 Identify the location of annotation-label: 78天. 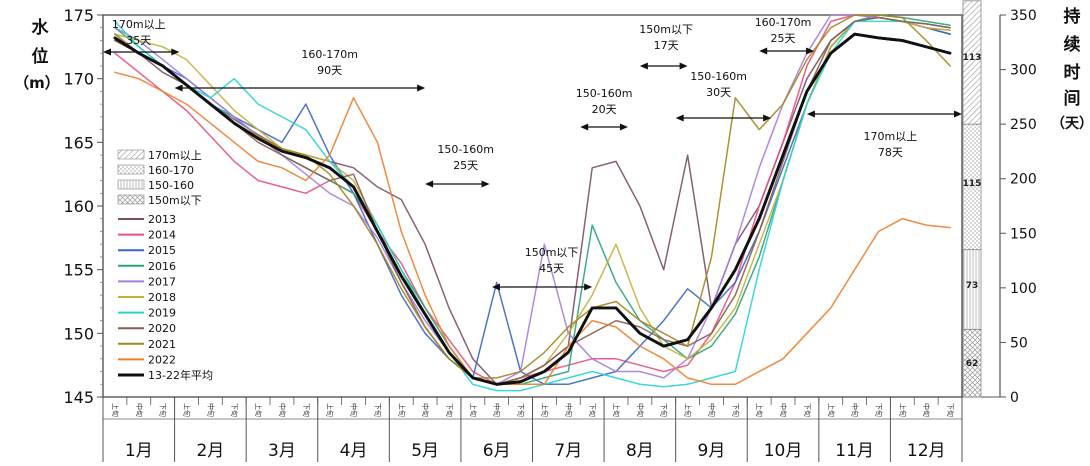
(890, 152).